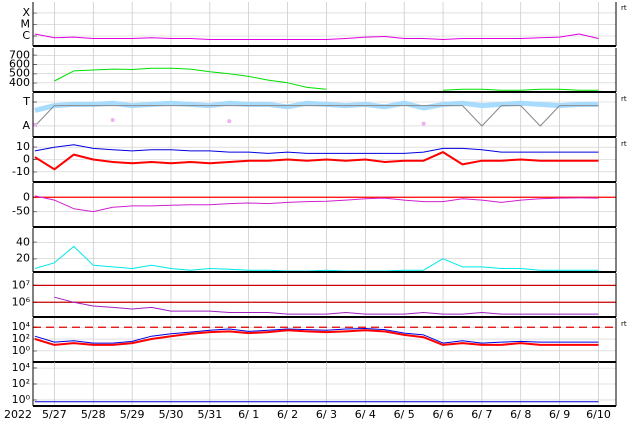  I want to click on y-tick-label: 500, so click(19, 73).